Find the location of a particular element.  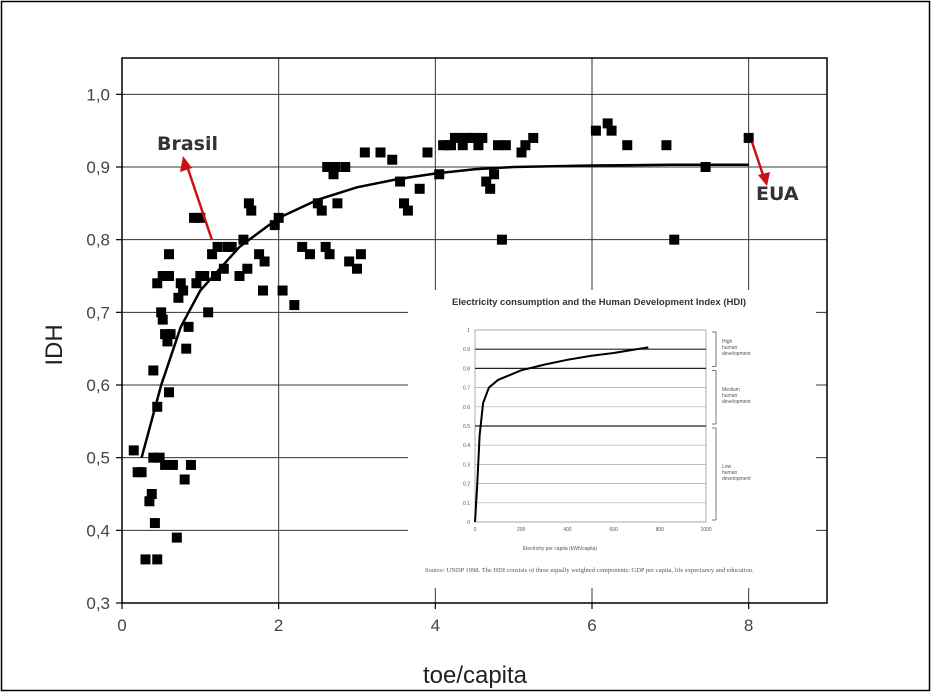

inset-y-tick-label: 1 is located at coordinates (468, 331).